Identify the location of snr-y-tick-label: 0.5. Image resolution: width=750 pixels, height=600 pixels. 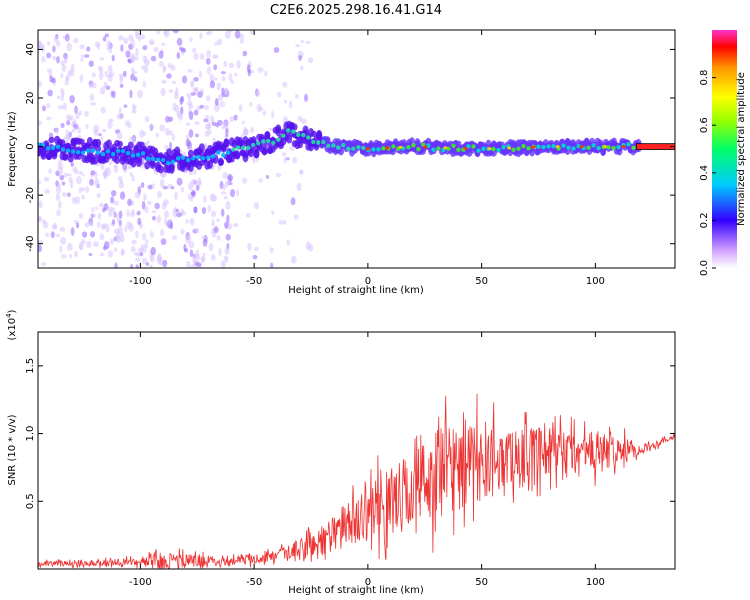
(30, 501).